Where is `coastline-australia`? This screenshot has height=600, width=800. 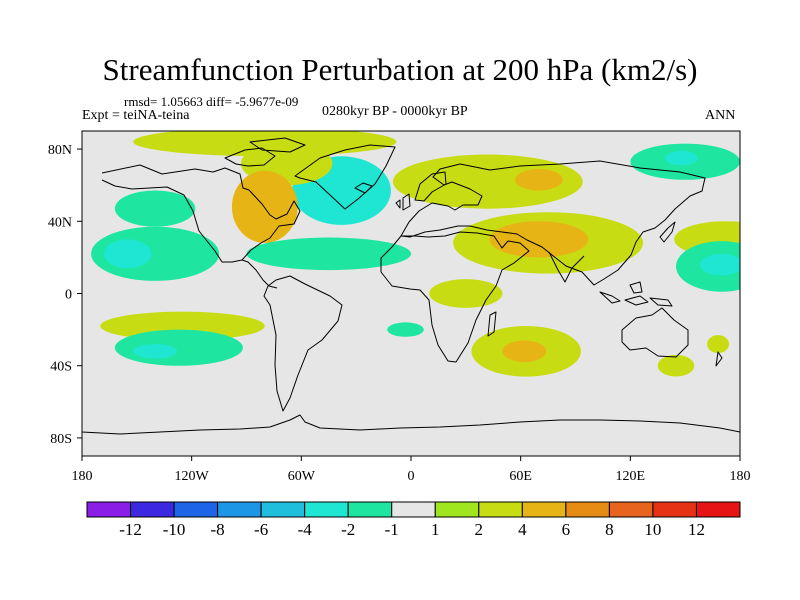
coastline-australia is located at coordinates (655, 332).